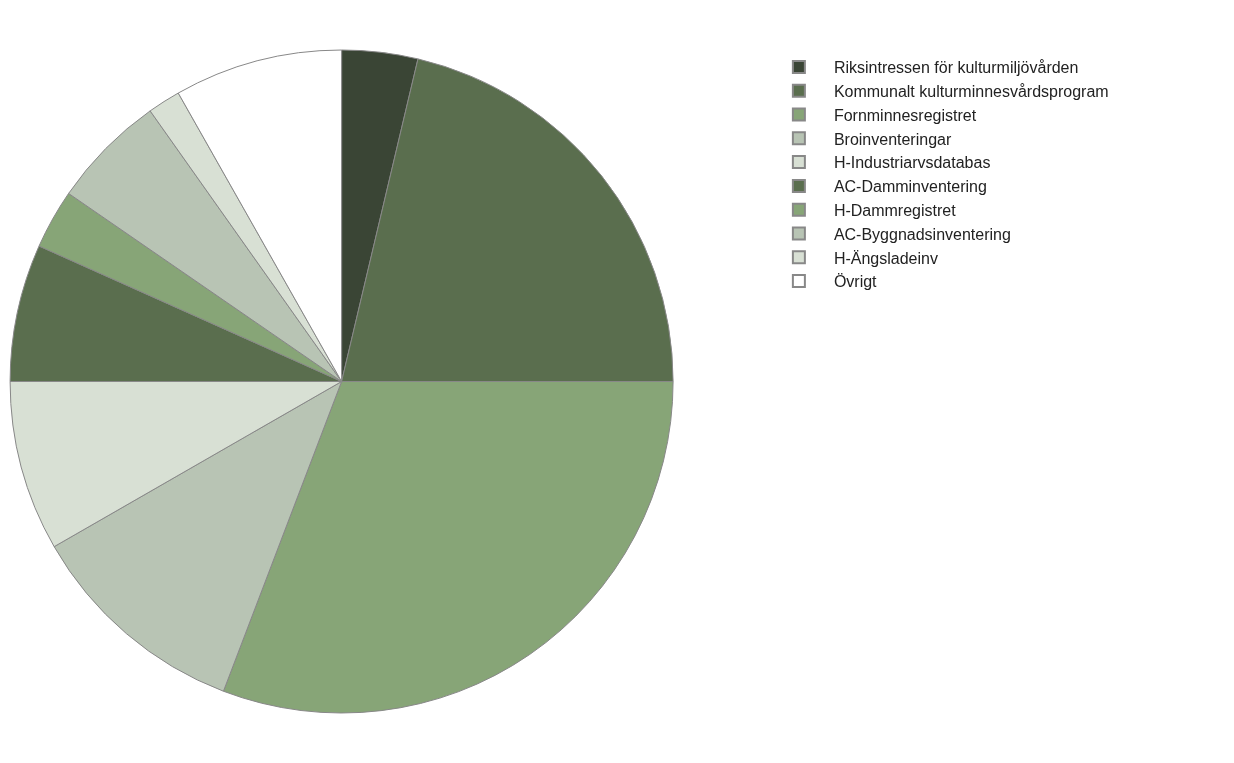 The height and width of the screenshot is (763, 1234). Describe the element at coordinates (895, 210) in the screenshot. I see `legend-label: H-Dammregistret` at that location.